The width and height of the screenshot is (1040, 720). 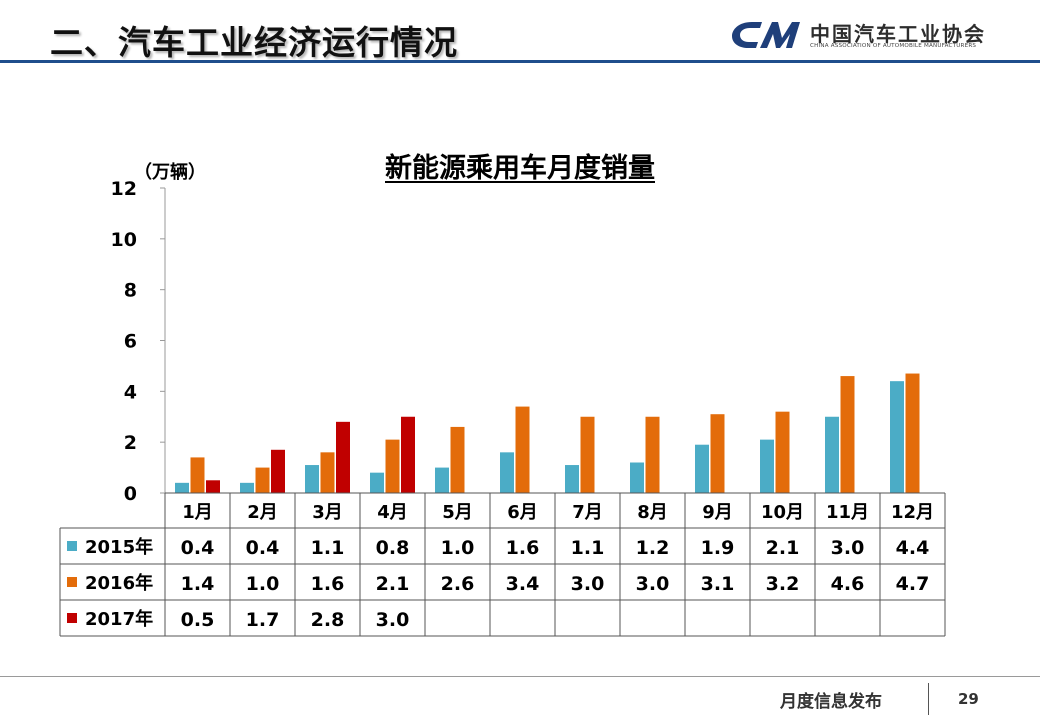 What do you see at coordinates (119, 619) in the screenshot?
I see `series-name: 2017年` at bounding box center [119, 619].